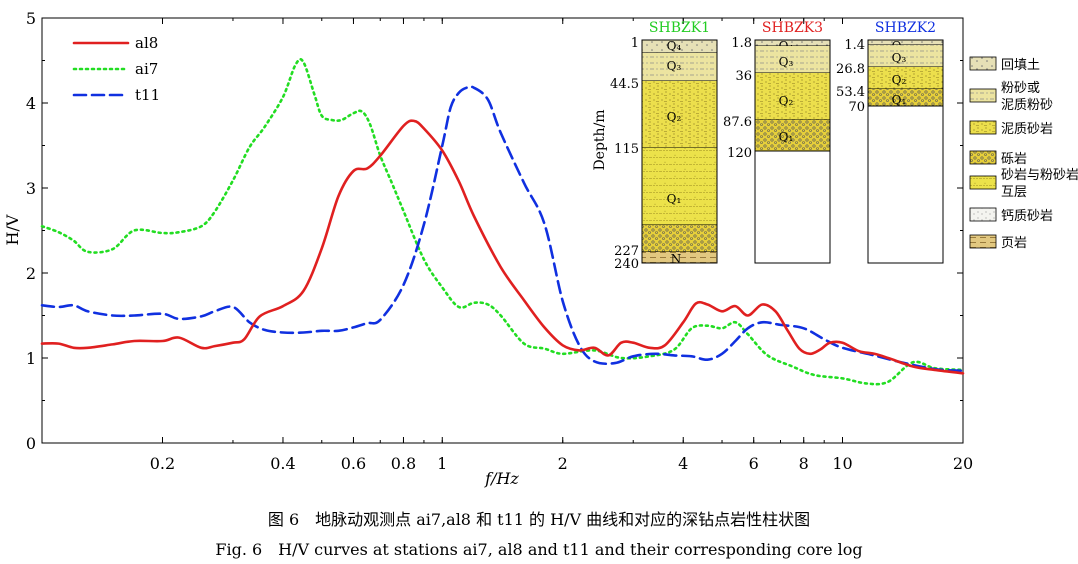  What do you see at coordinates (1039, 175) in the screenshot?
I see `lith-legend-label: 砂岩与粉砂岩` at bounding box center [1039, 175].